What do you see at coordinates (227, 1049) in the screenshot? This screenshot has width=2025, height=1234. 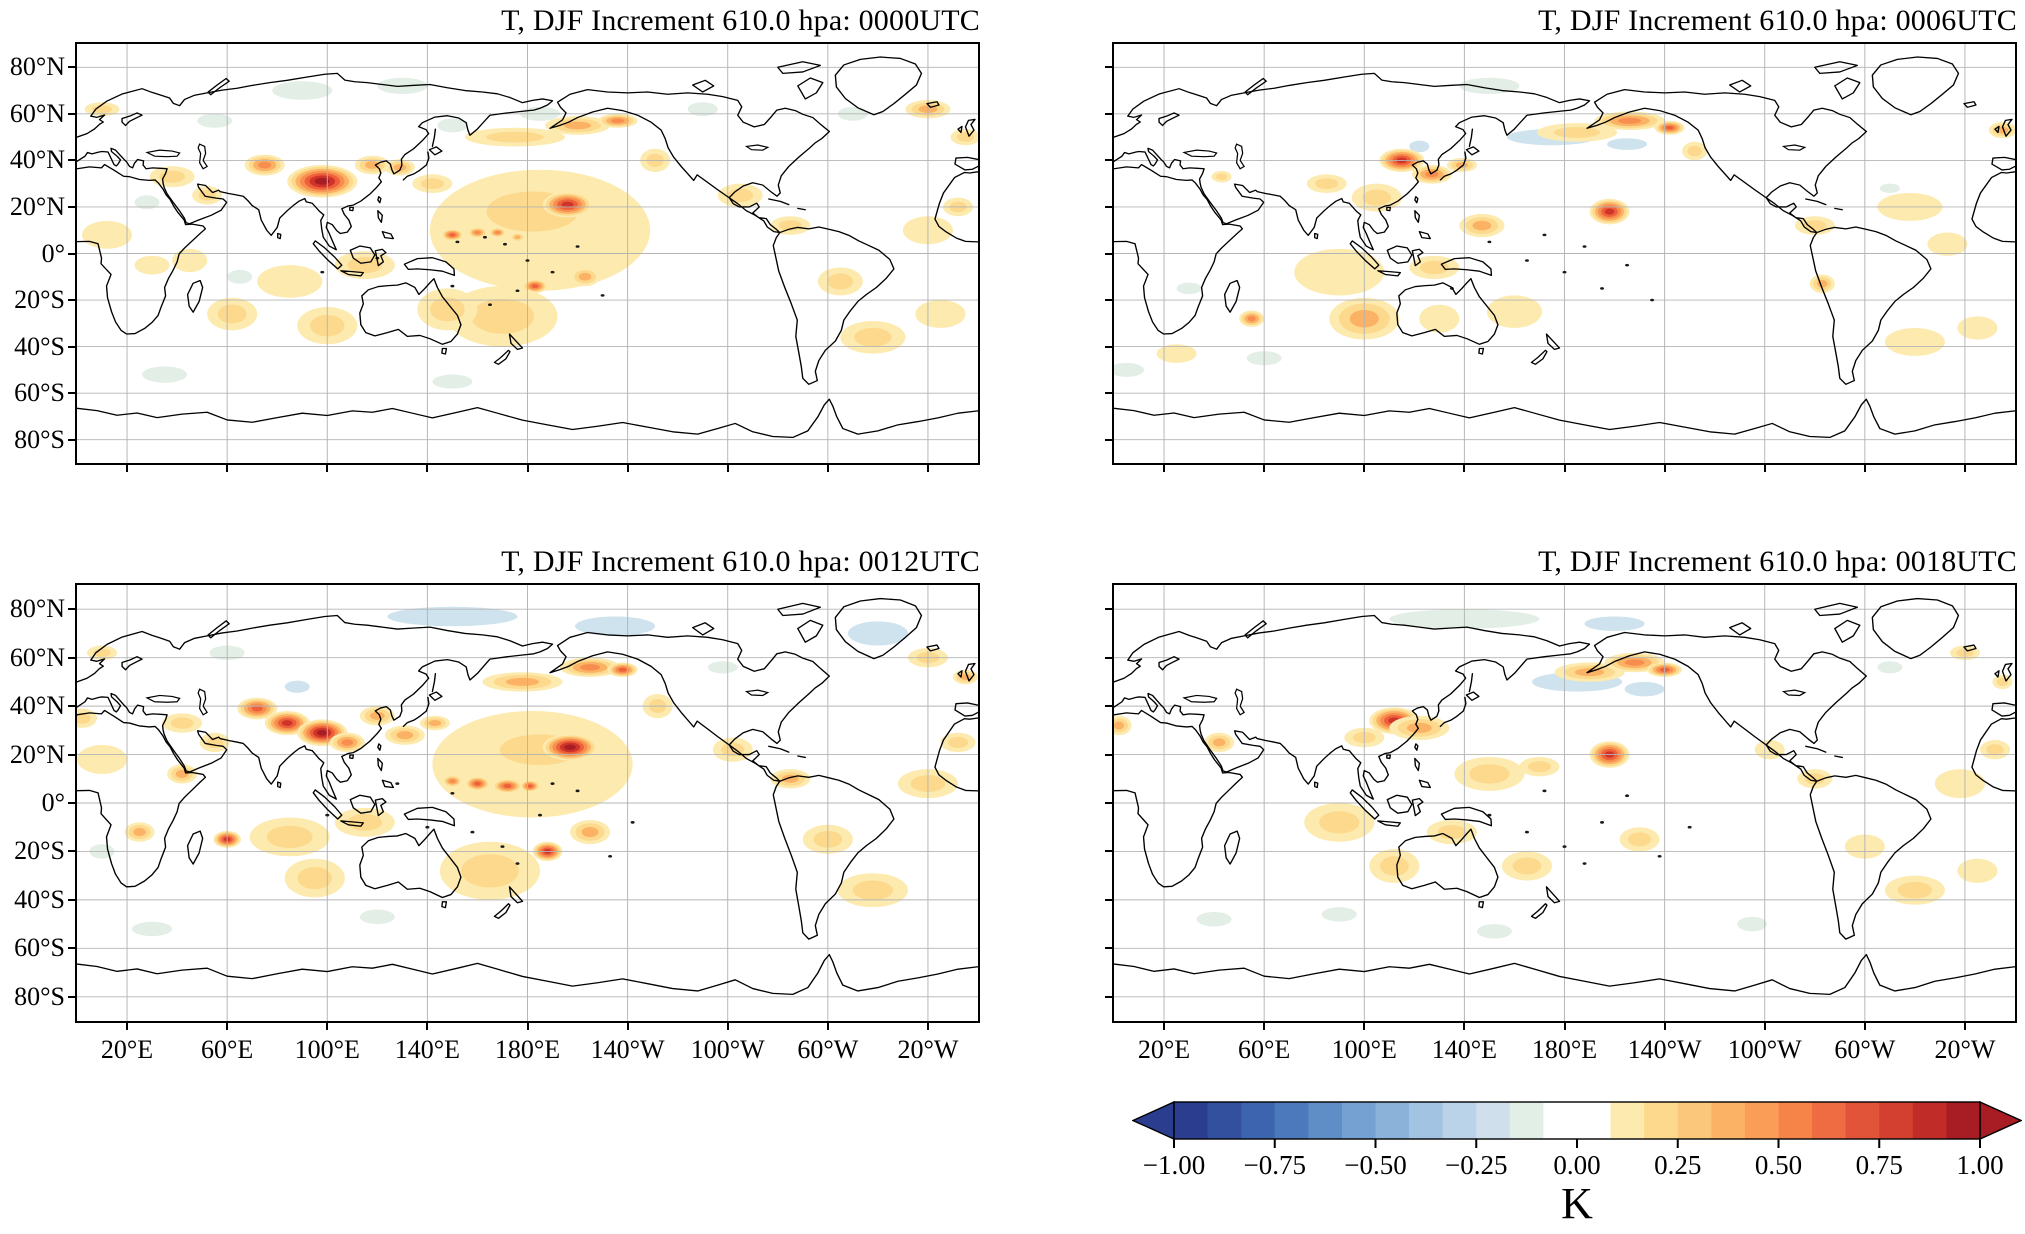 I see `lon-axis-label: 60°E` at bounding box center [227, 1049].